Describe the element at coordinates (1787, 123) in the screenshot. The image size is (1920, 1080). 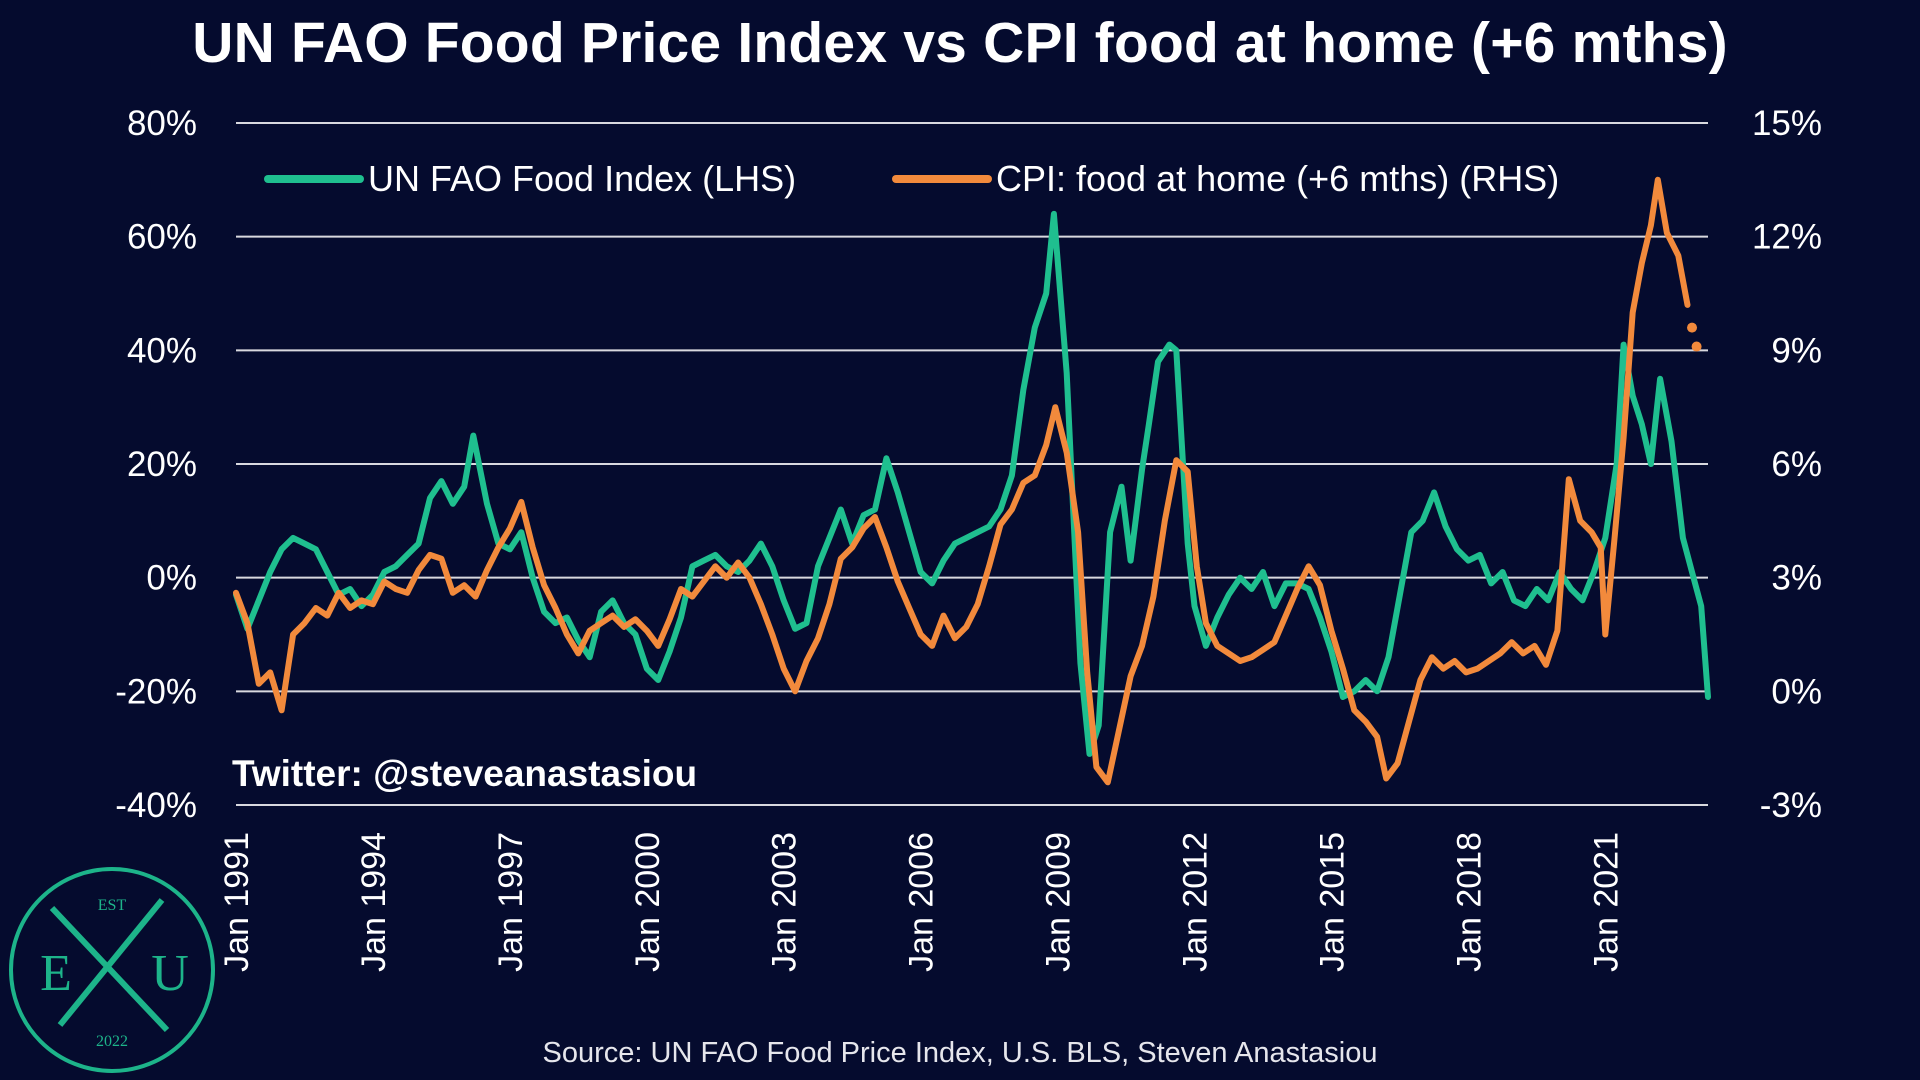
I see `right-tick-label: 15%` at that location.